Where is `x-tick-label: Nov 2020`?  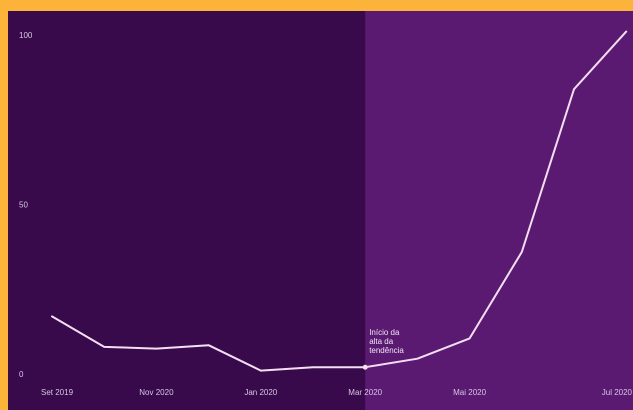
x-tick-label: Nov 2020 is located at coordinates (156, 392).